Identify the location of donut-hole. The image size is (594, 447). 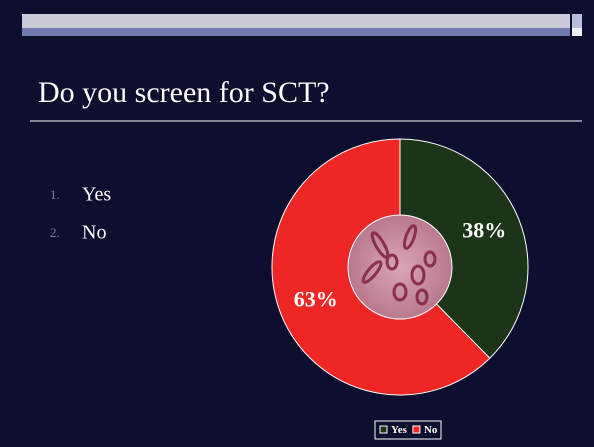
(400, 267).